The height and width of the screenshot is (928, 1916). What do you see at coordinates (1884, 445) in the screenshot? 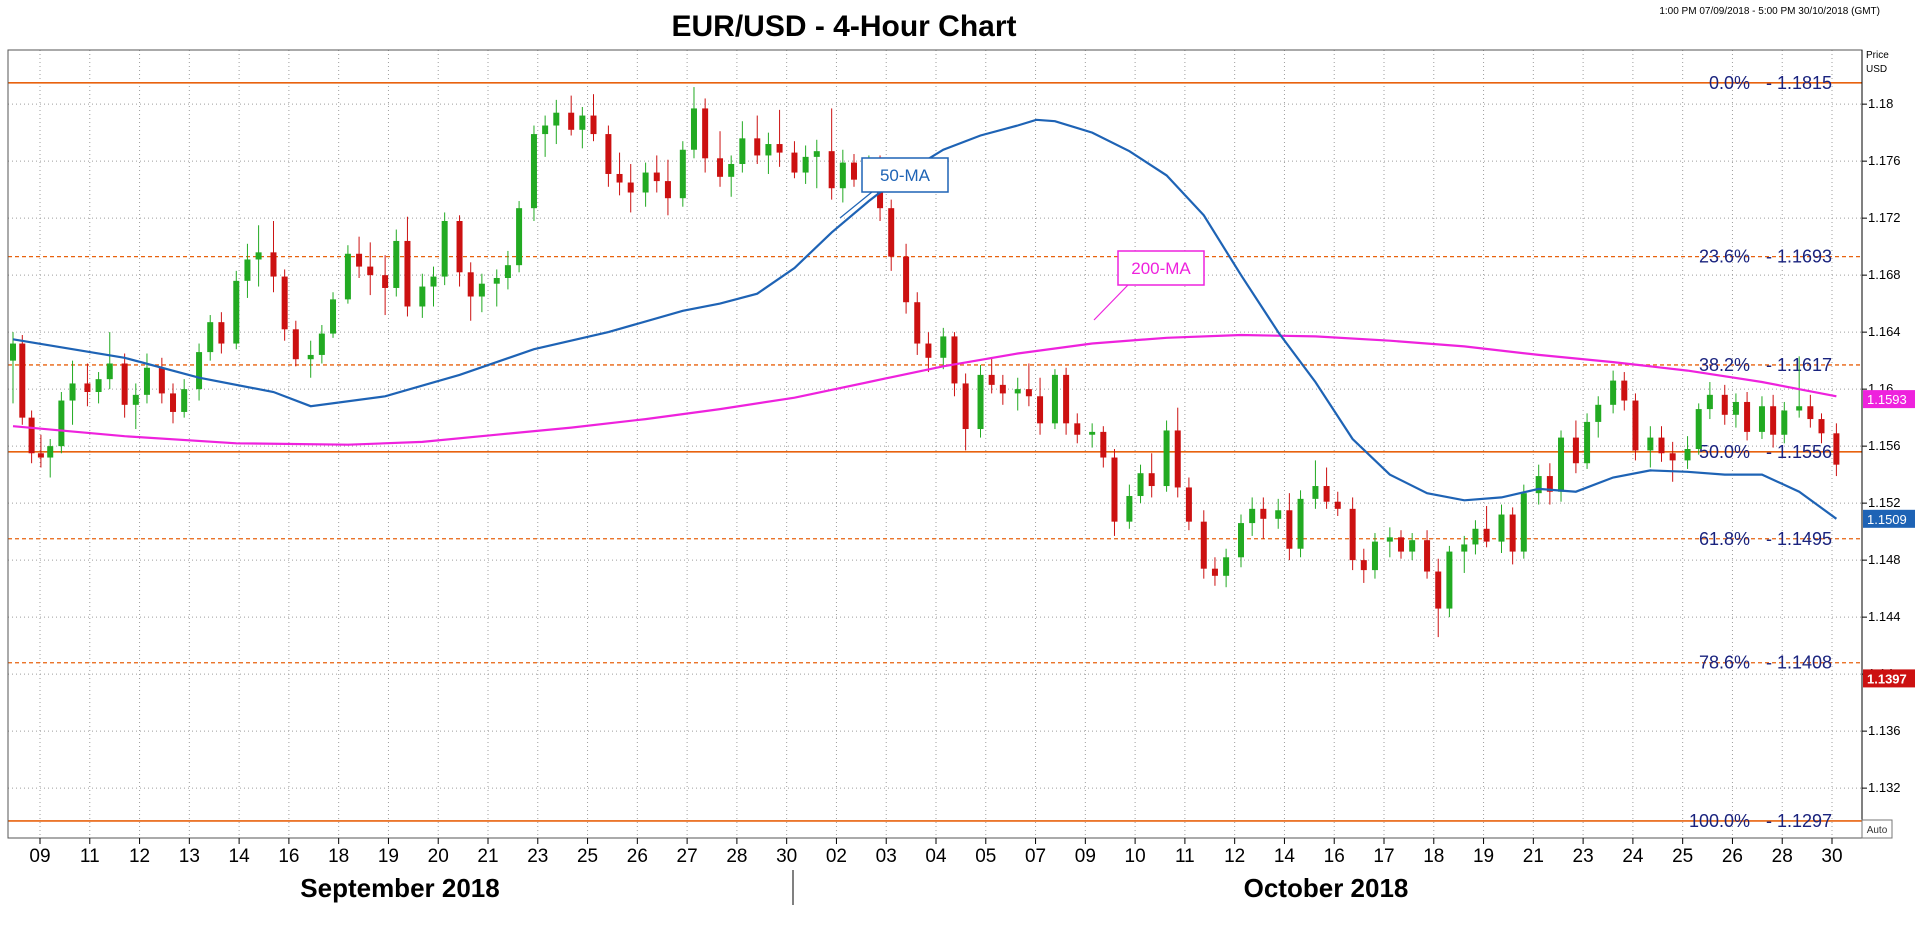
I see `y-tick-label: 1.156` at bounding box center [1884, 445].